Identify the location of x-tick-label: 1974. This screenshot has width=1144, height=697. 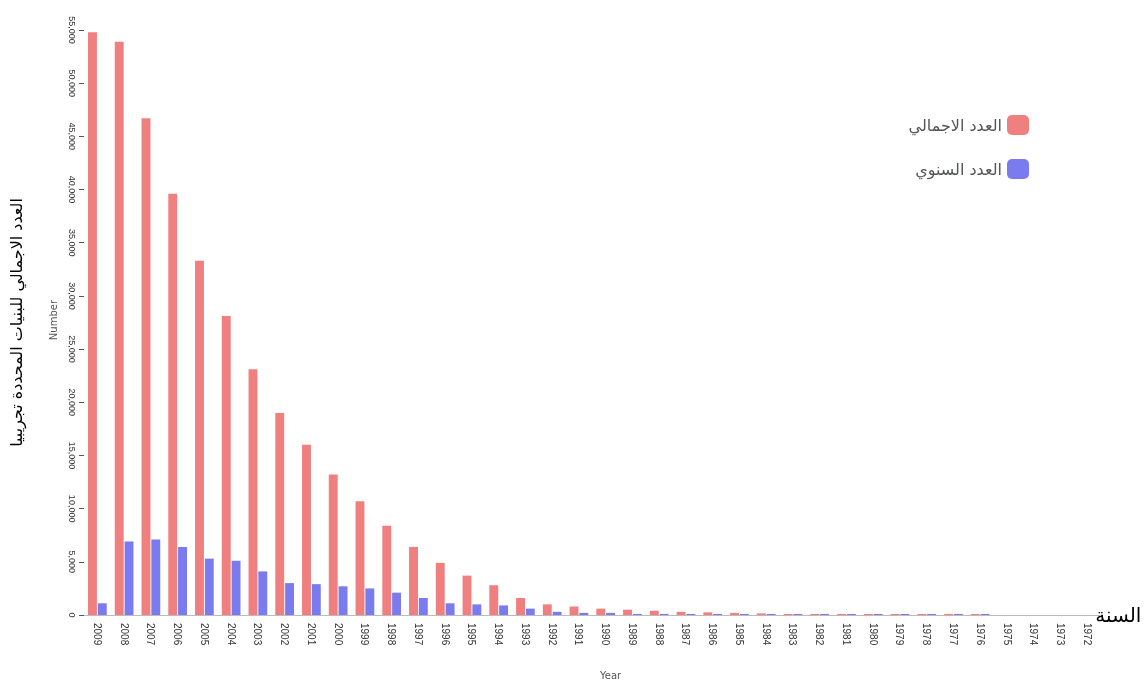
(1034, 634).